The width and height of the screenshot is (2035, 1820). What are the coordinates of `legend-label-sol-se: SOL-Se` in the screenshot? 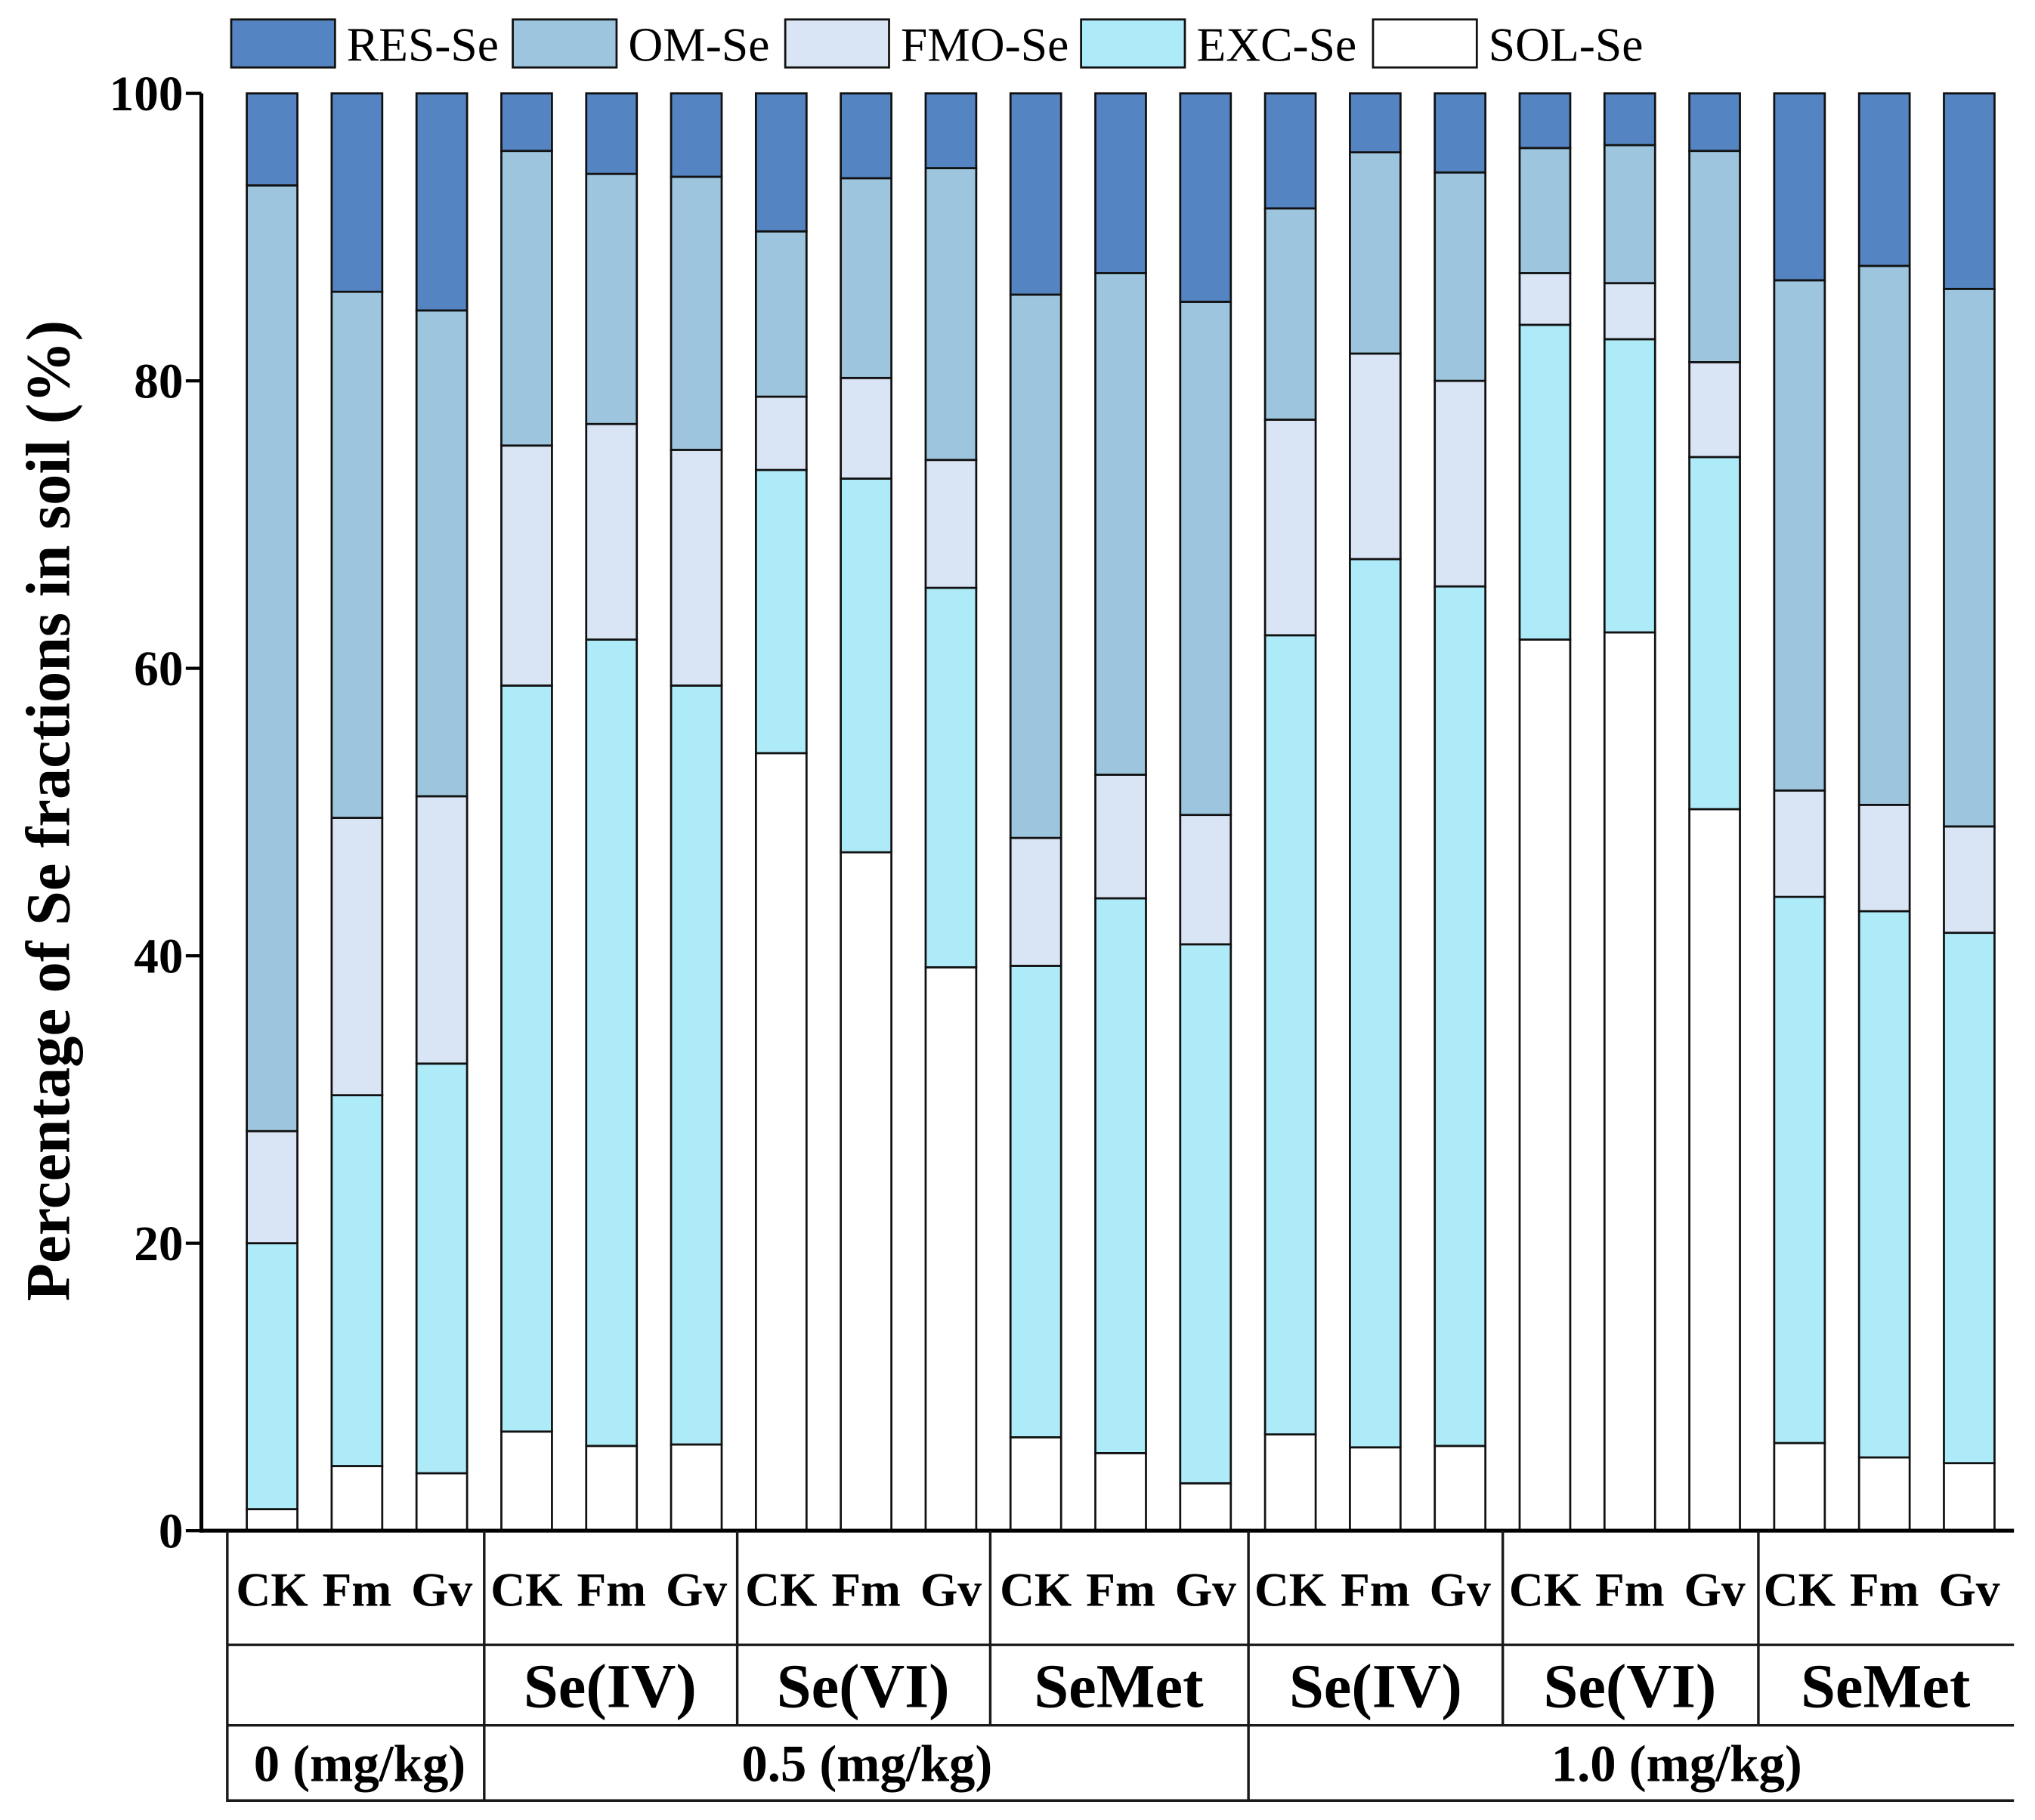 It's located at (1566, 45).